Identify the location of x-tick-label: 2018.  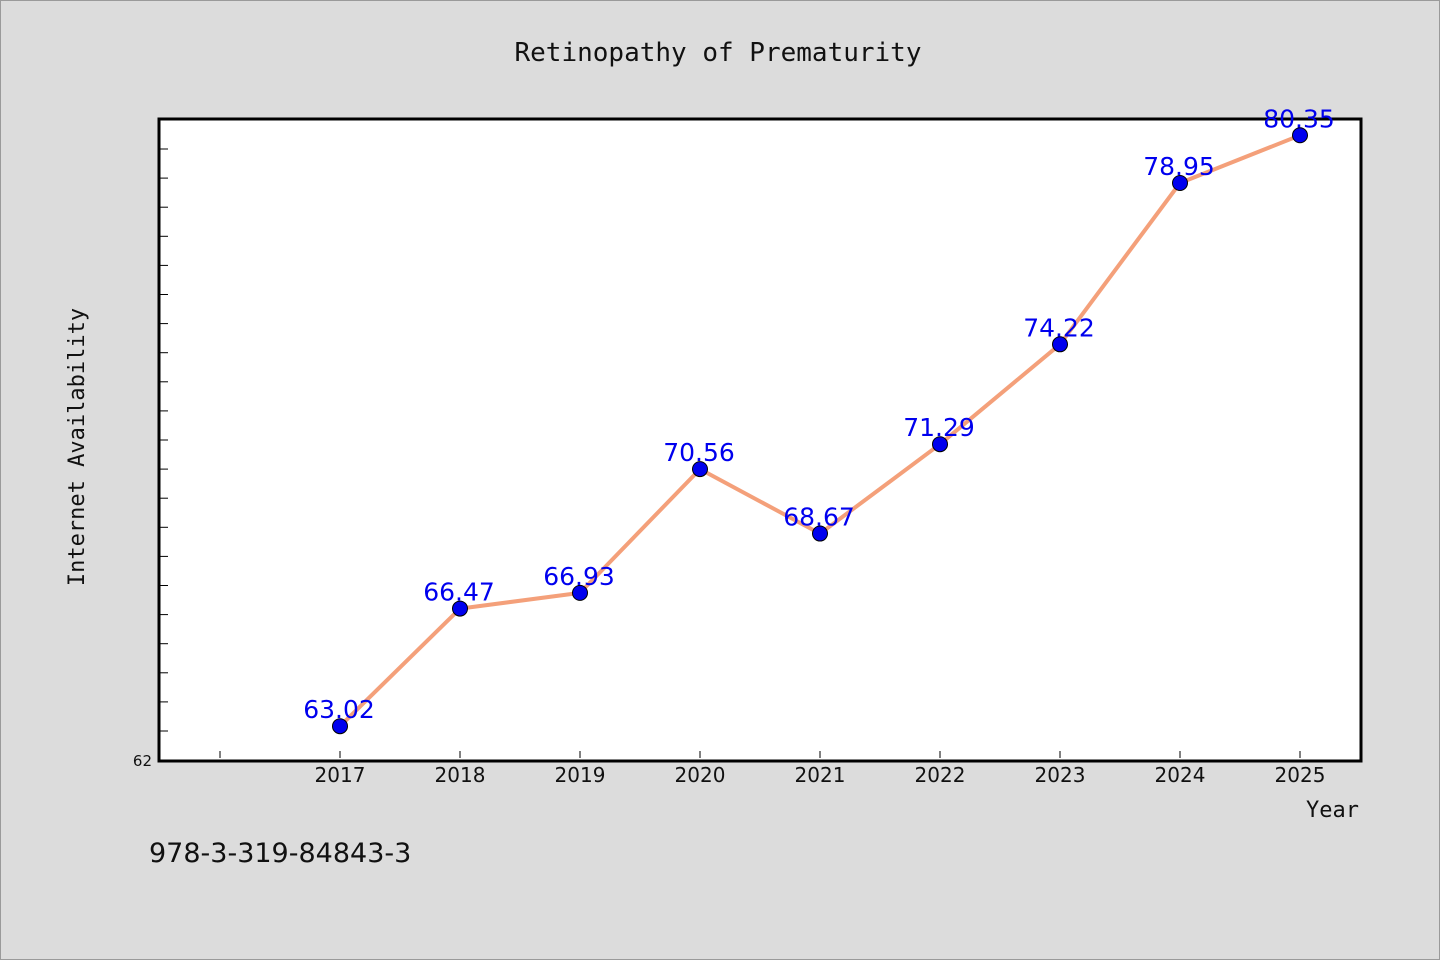
(460, 775).